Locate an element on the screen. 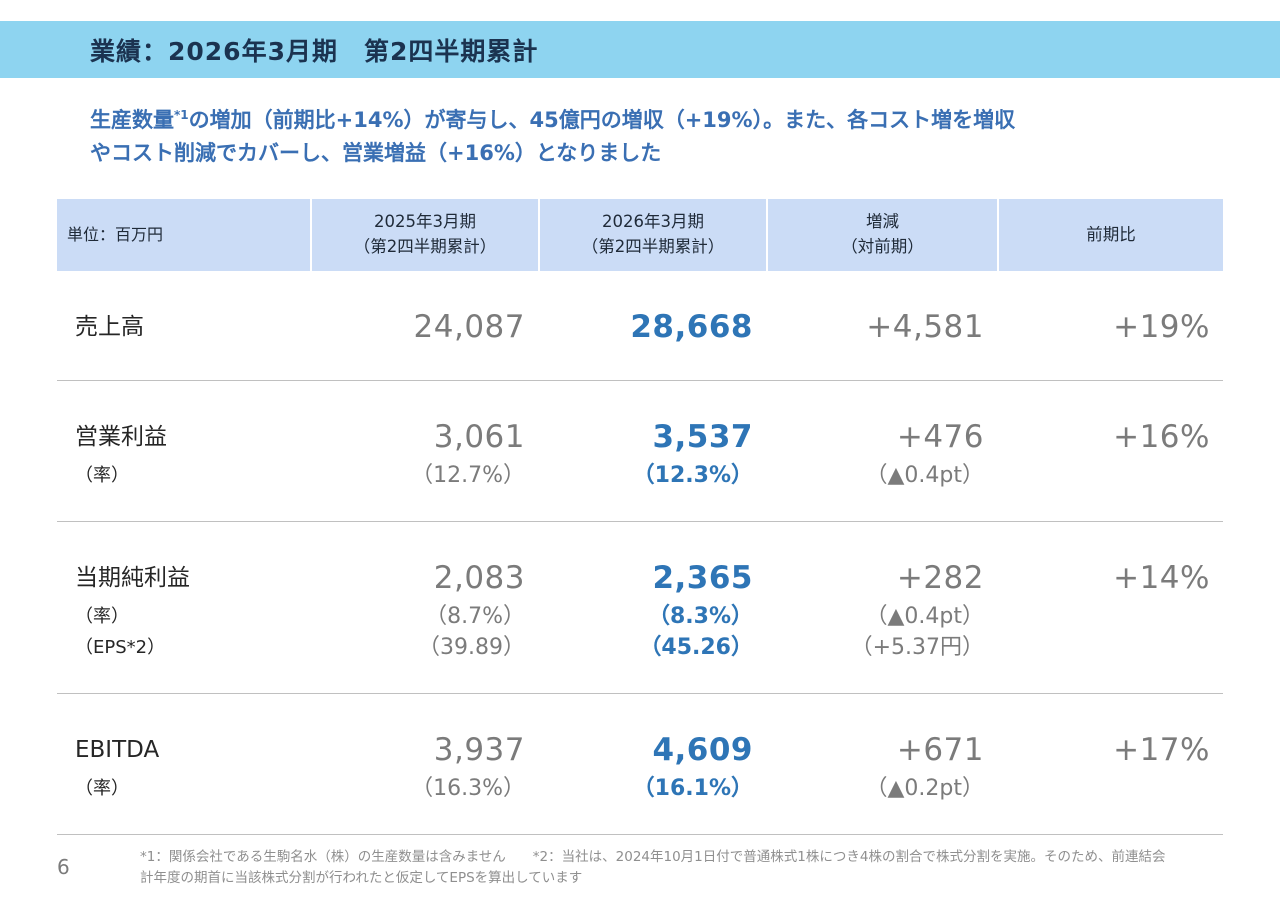 Image resolution: width=1280 pixels, height=904 pixels. yoy-label: 前期比 is located at coordinates (1111, 234).